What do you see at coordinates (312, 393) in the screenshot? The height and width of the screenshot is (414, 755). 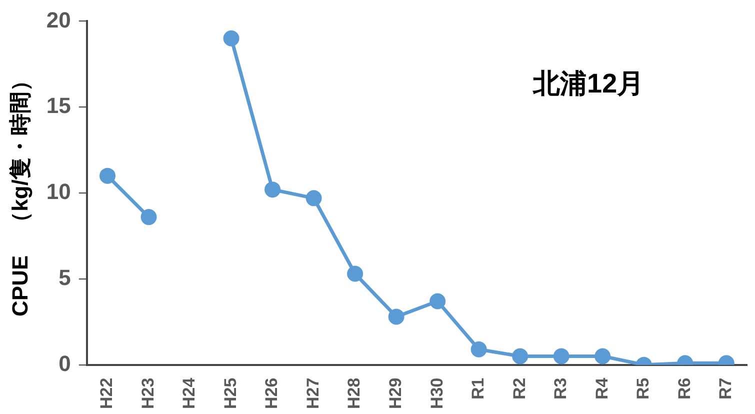 I see `x-tick-label: H27` at bounding box center [312, 393].